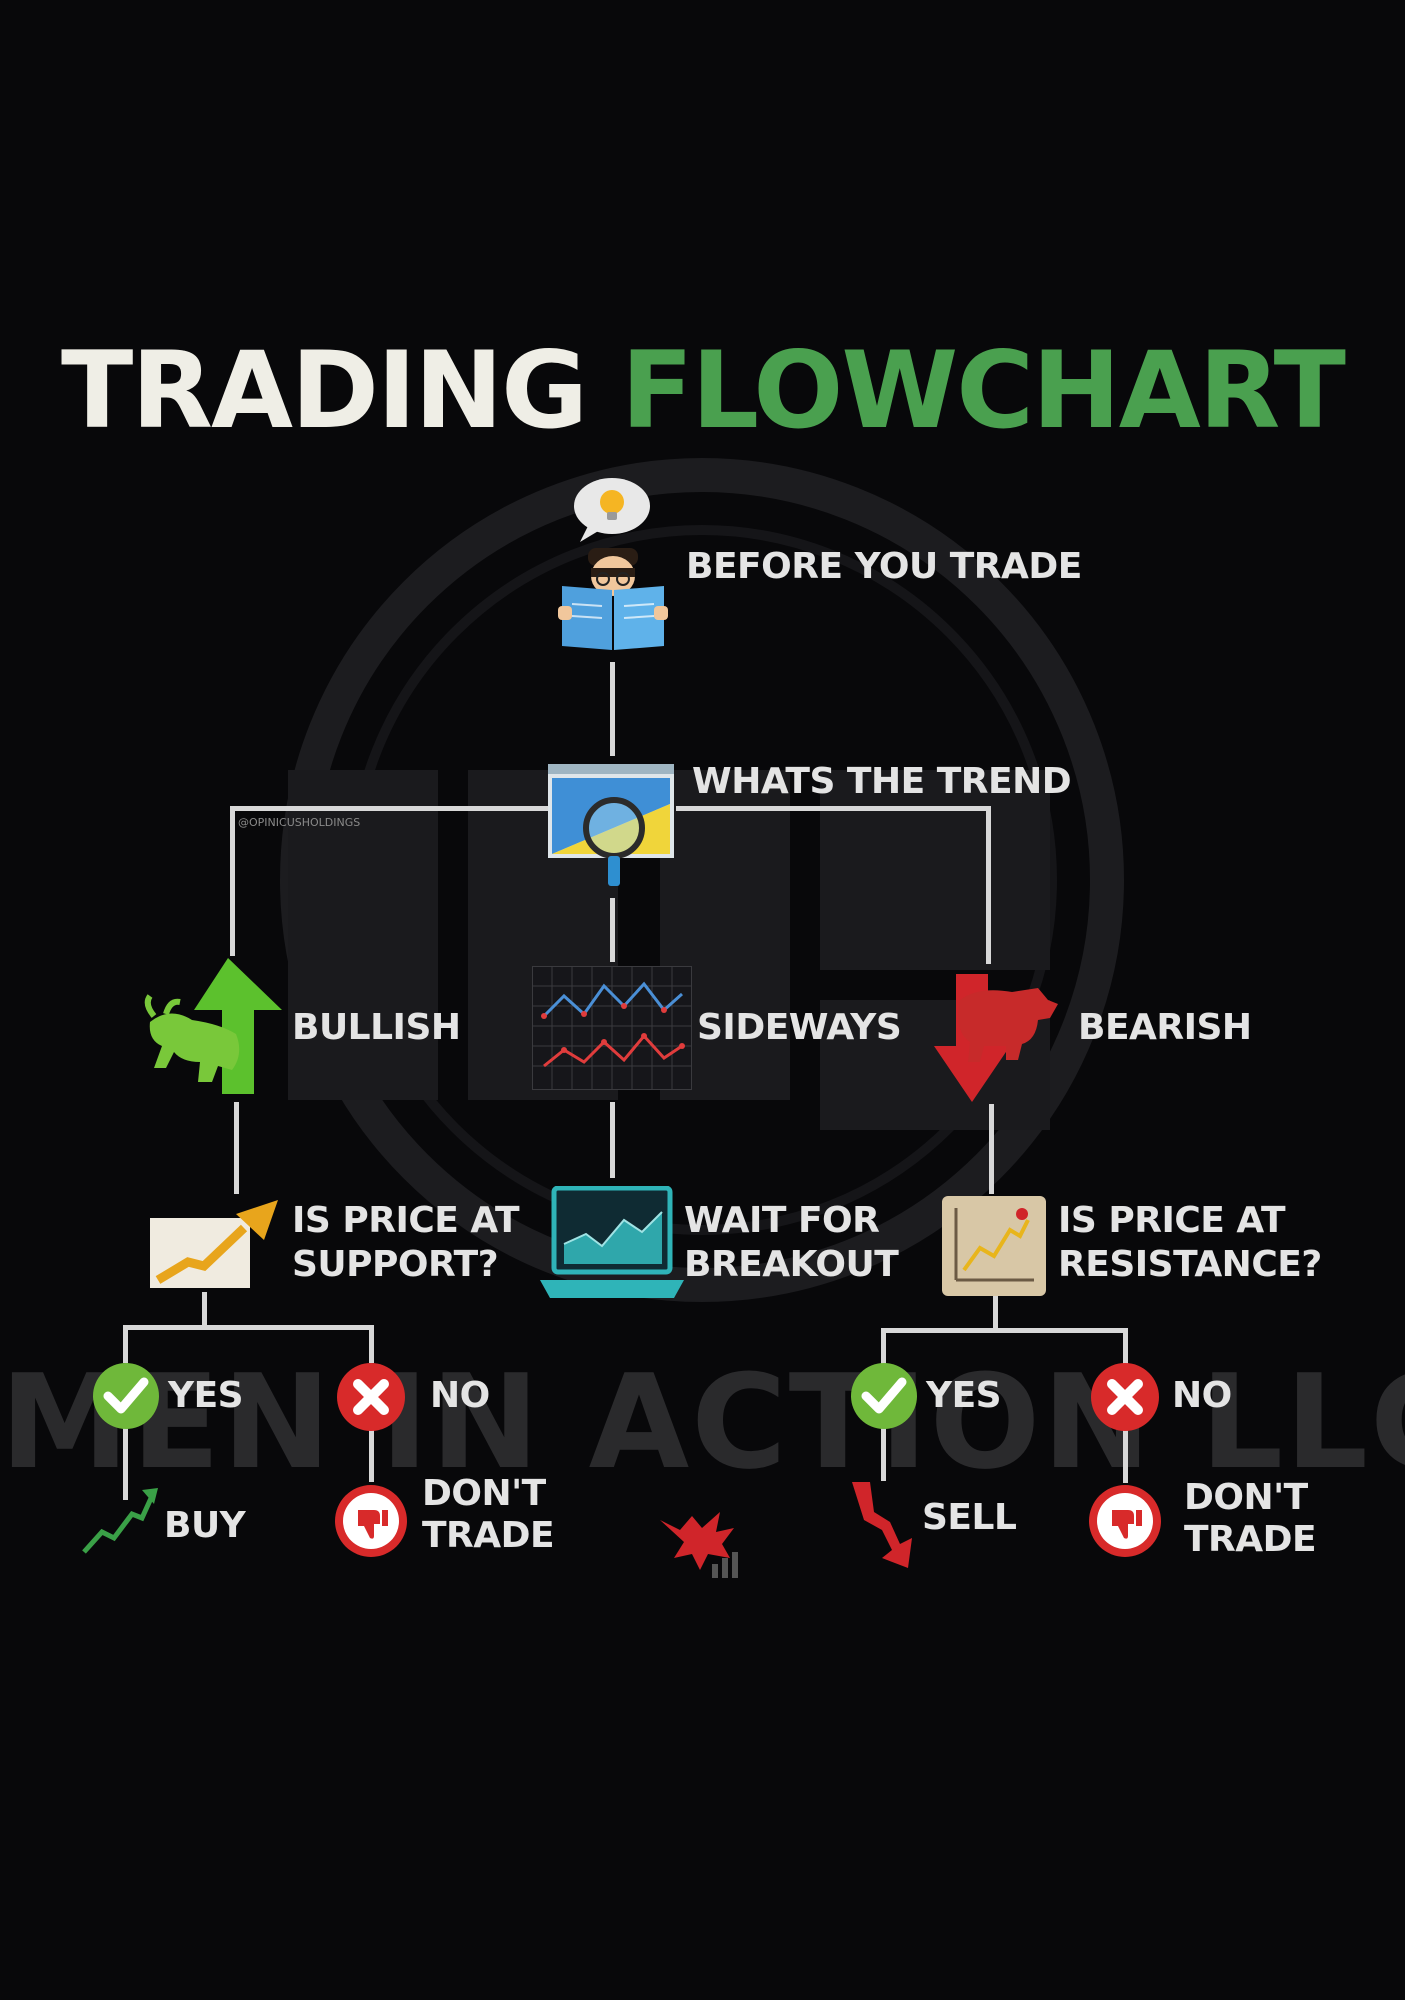 This screenshot has width=1405, height=2000. Describe the element at coordinates (213, 1026) in the screenshot. I see `bull-icon` at that location.